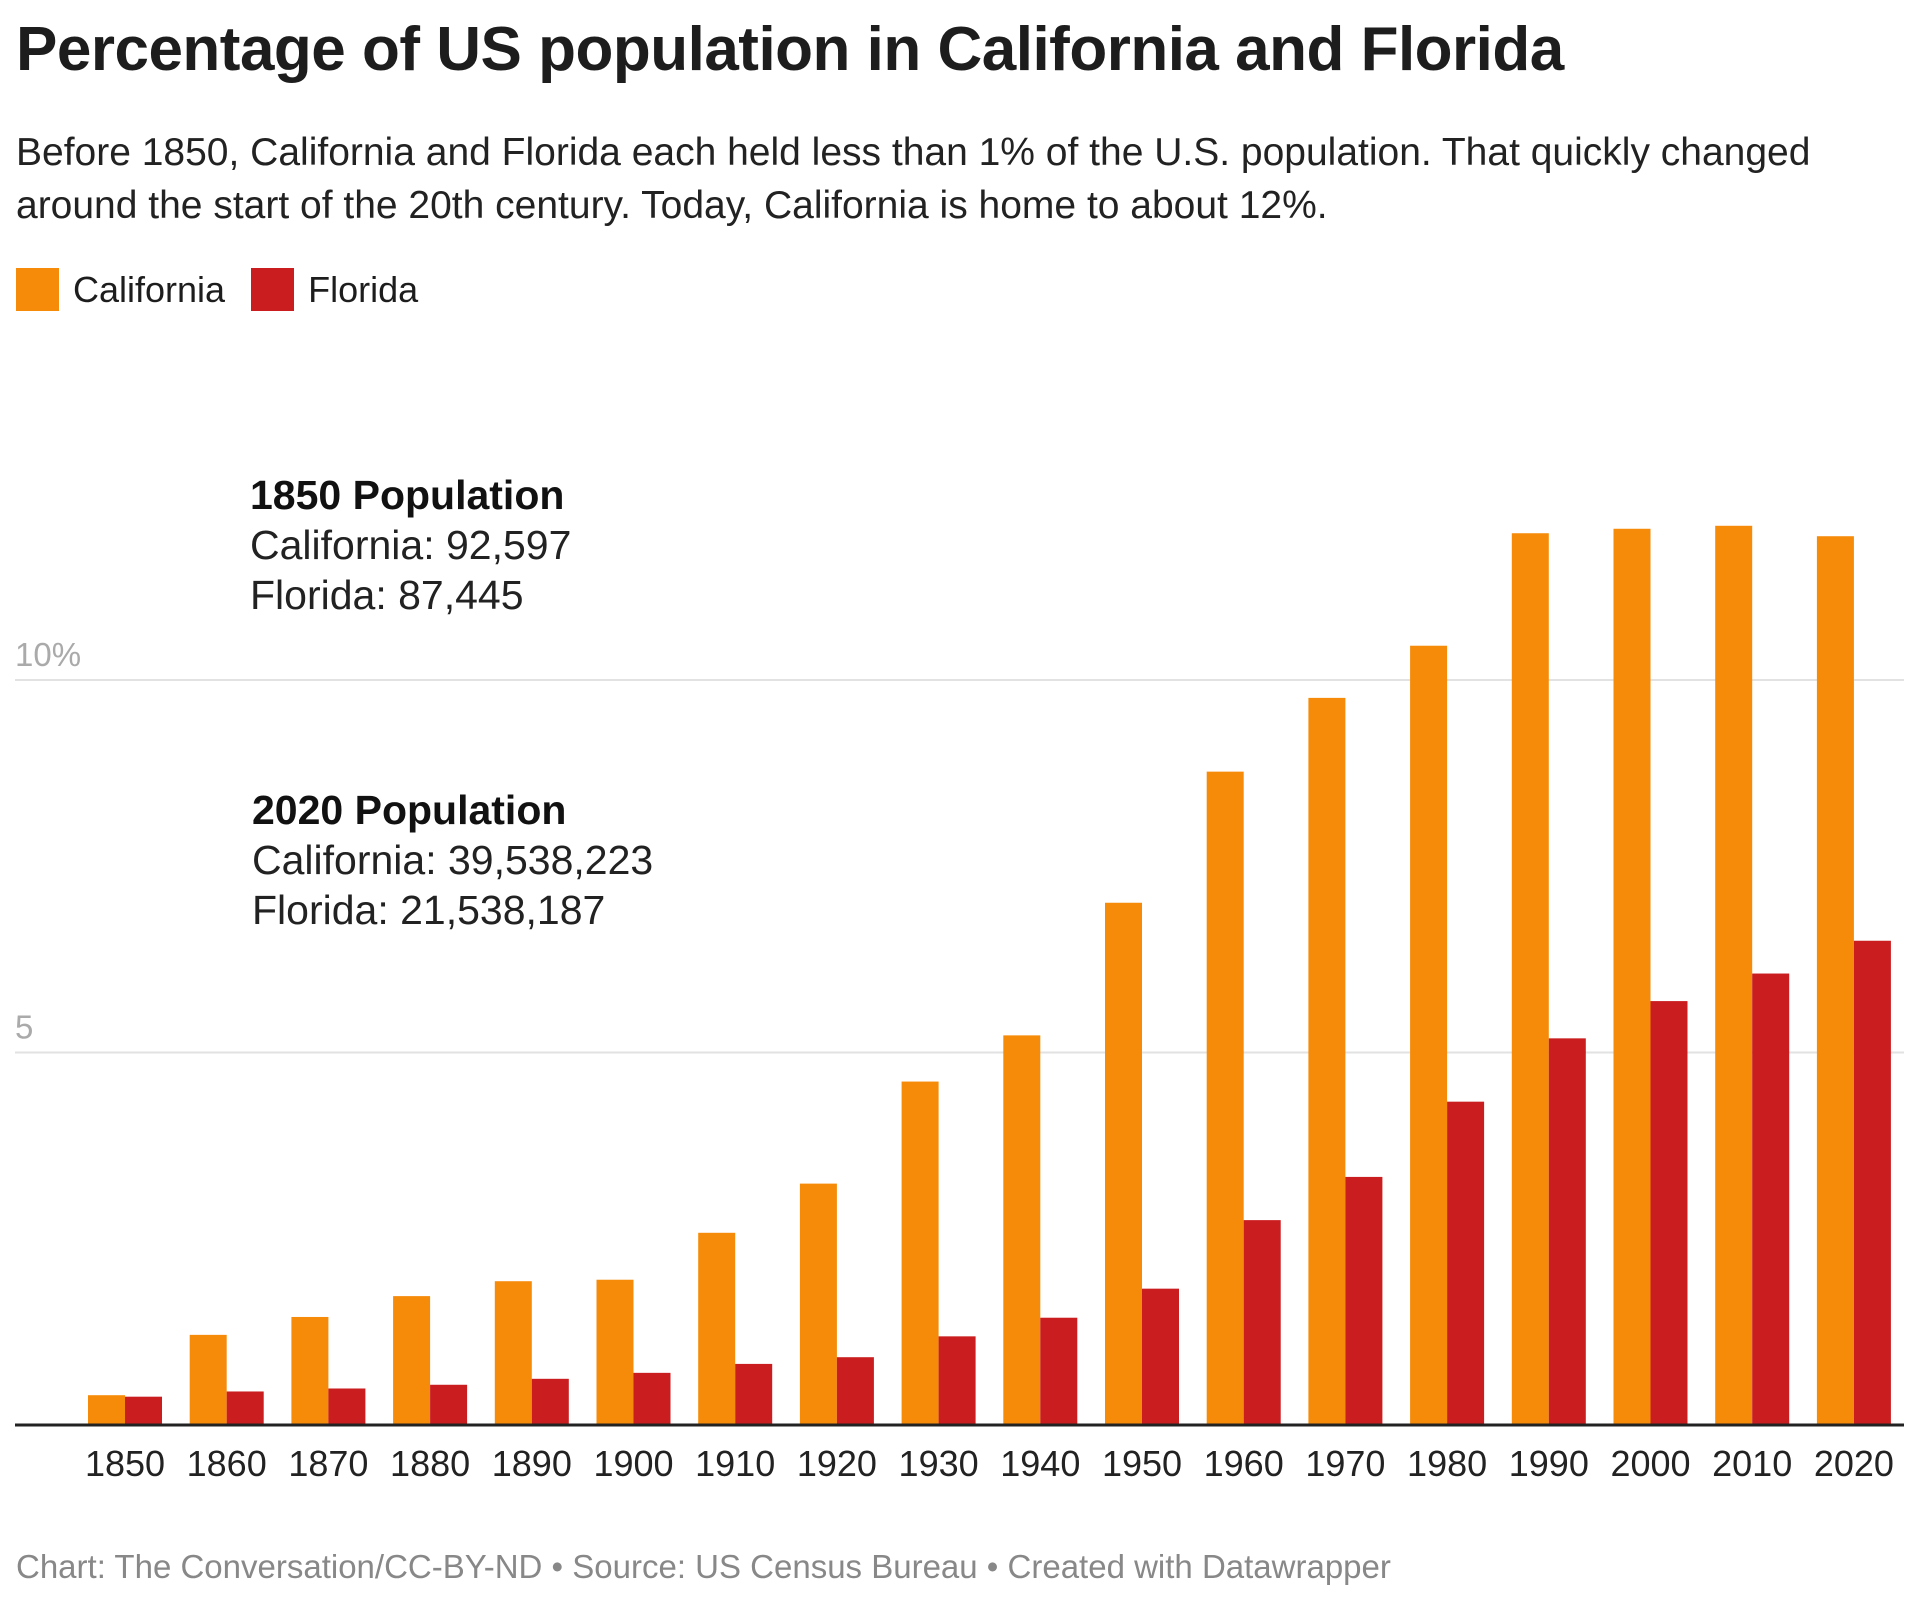  What do you see at coordinates (818, 1304) in the screenshot?
I see `bar-california-1920` at bounding box center [818, 1304].